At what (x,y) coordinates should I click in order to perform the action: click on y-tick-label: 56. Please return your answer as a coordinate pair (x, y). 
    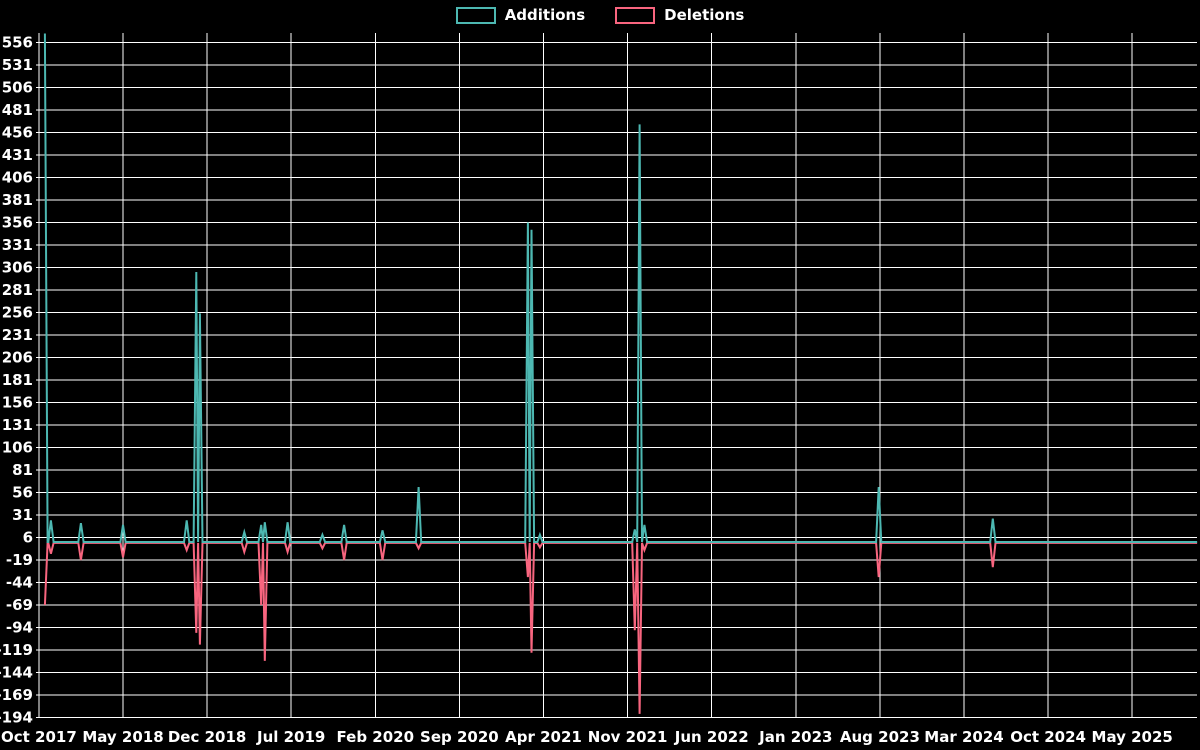
    Looking at the image, I should click on (22, 493).